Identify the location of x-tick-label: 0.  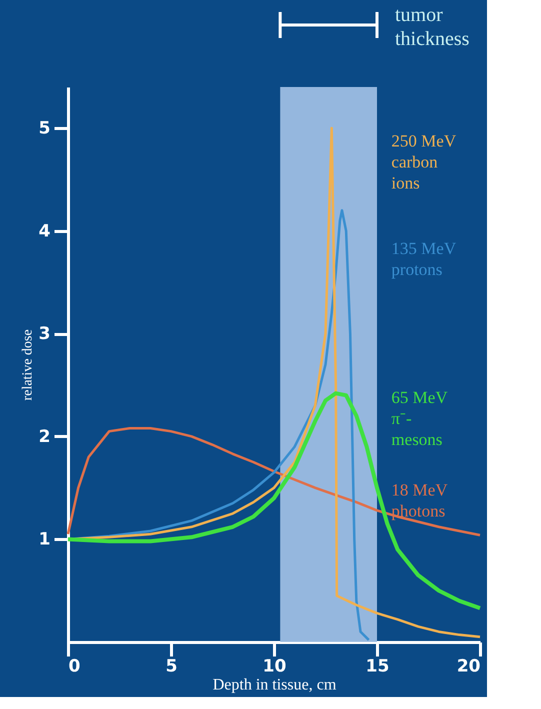
(74, 666).